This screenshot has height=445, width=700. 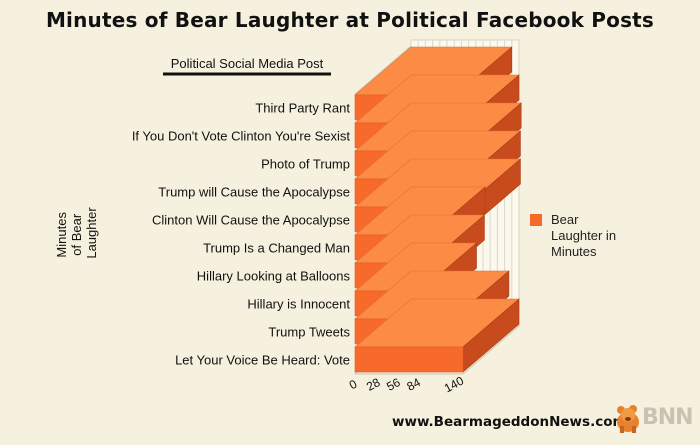 I want to click on category-label: Trump Tweets, so click(x=309, y=332).